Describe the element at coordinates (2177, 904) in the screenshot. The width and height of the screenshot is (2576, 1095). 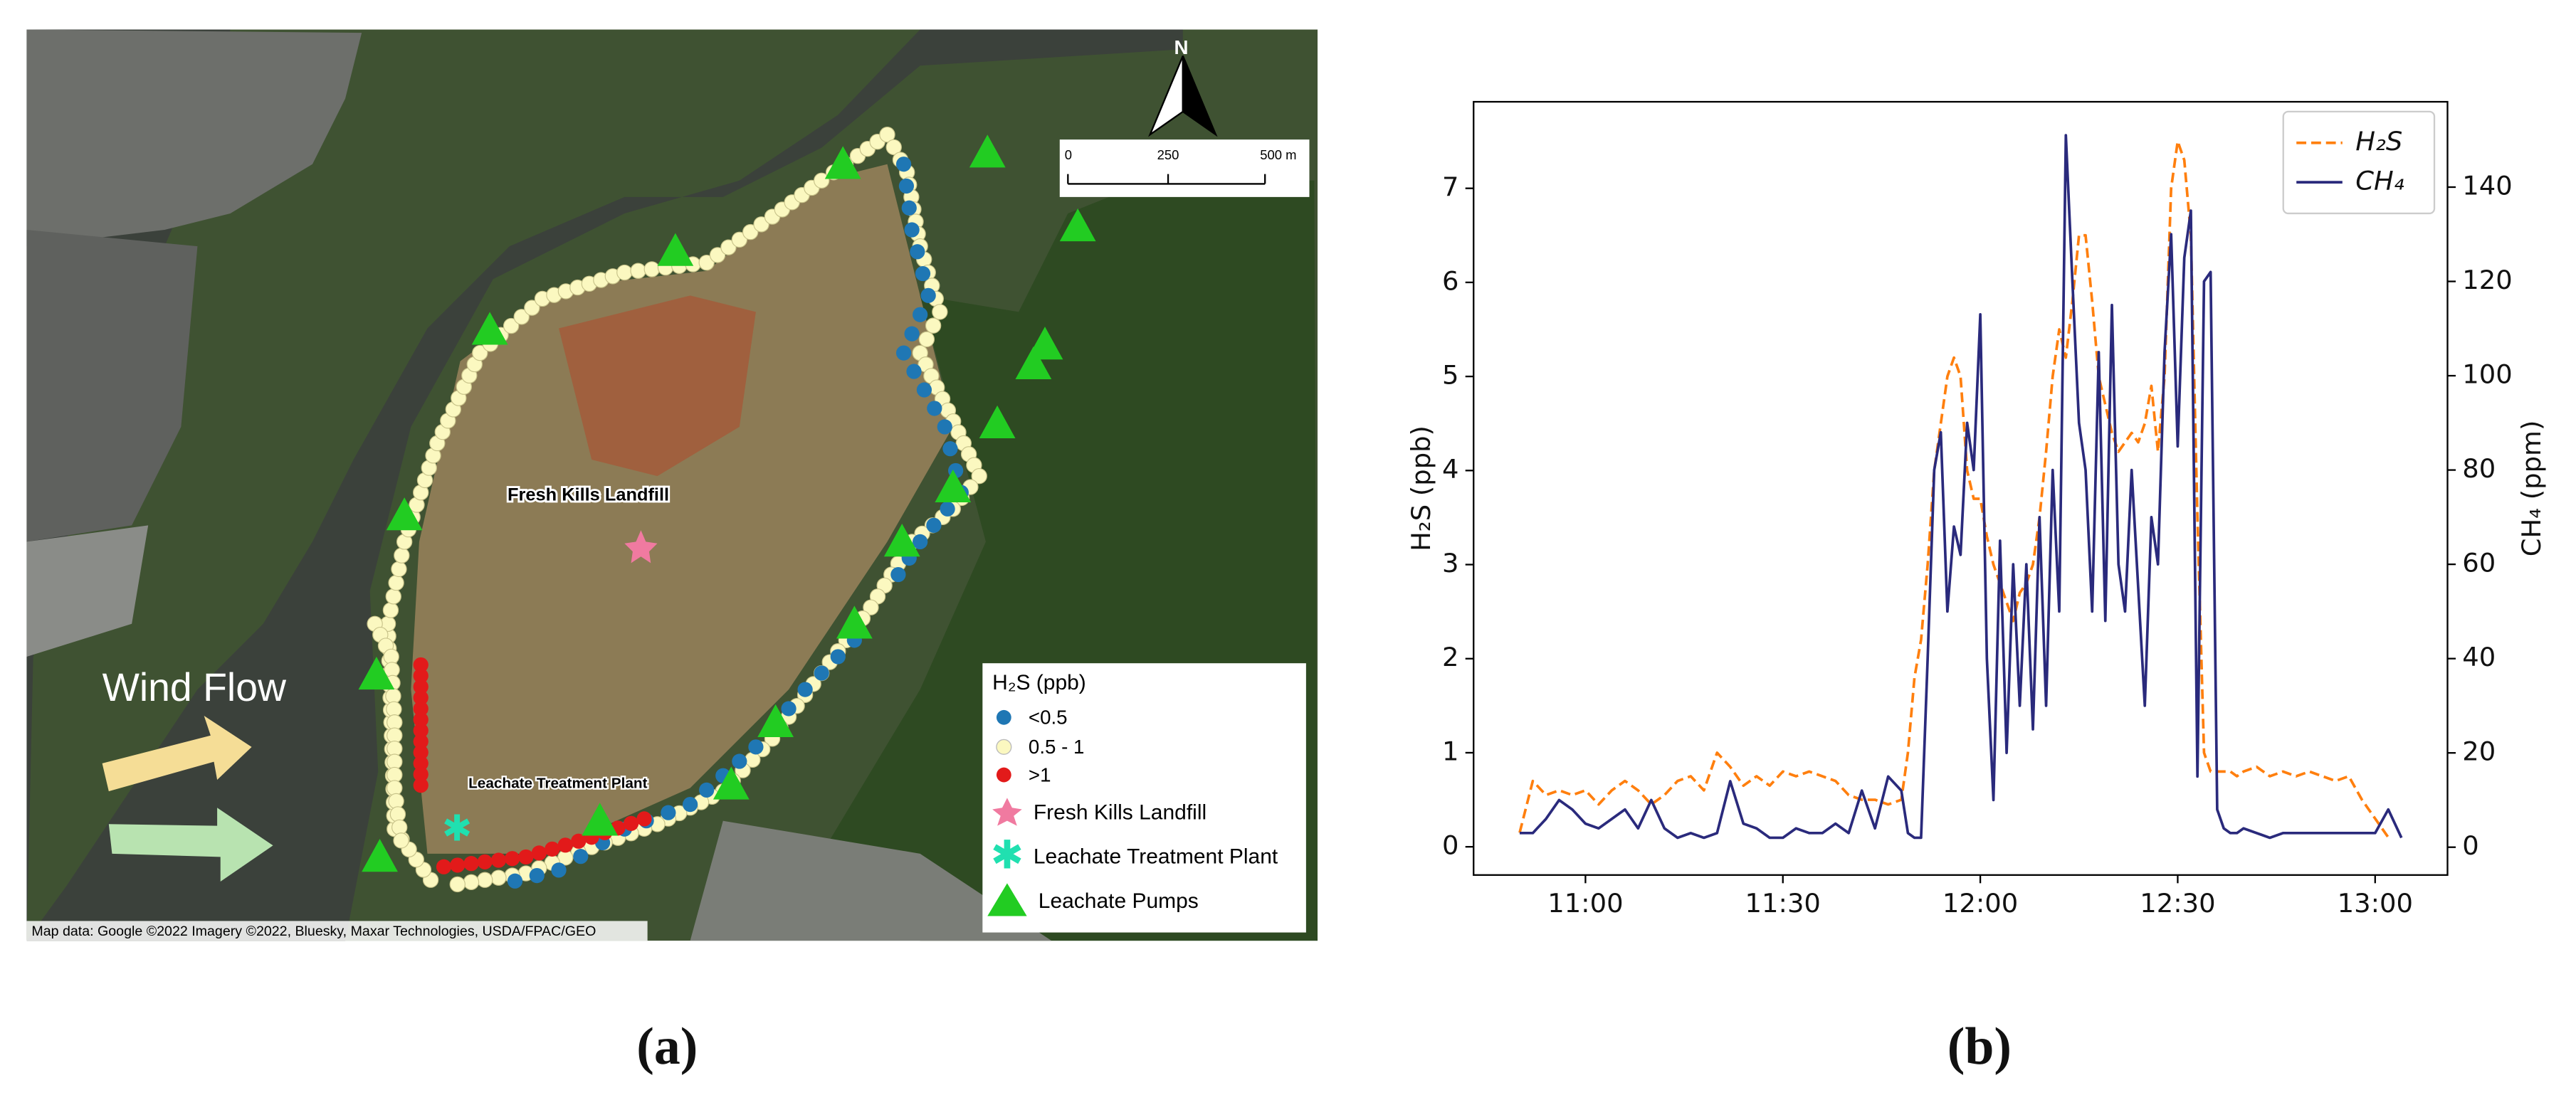
I see `x-tick-label: 12:30` at that location.